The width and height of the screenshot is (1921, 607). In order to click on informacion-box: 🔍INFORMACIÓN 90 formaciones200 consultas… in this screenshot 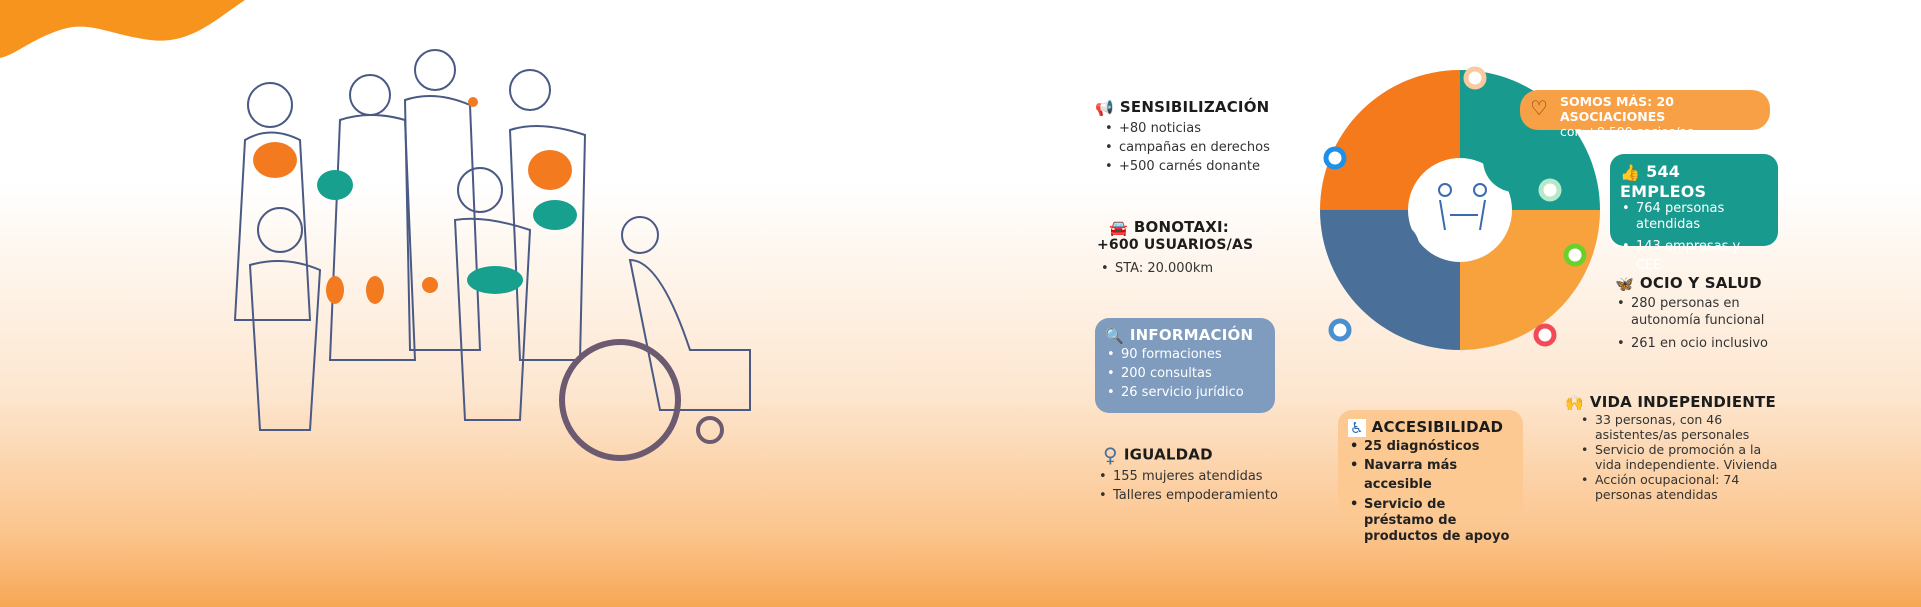, I will do `click(1185, 365)`.